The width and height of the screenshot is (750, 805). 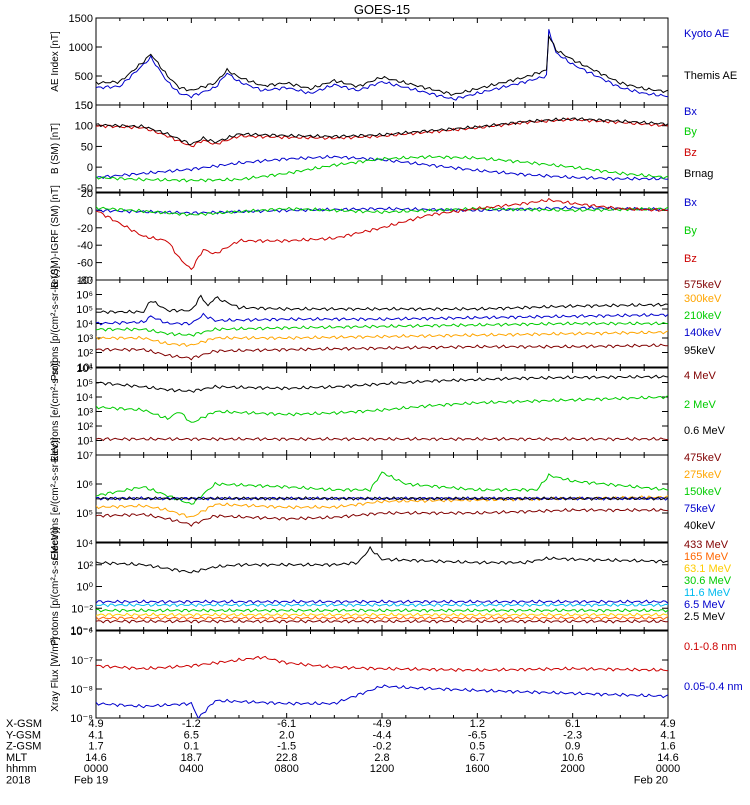 What do you see at coordinates (55, 674) in the screenshot?
I see `y-axis-label: Xray Flux [W/m²]` at bounding box center [55, 674].